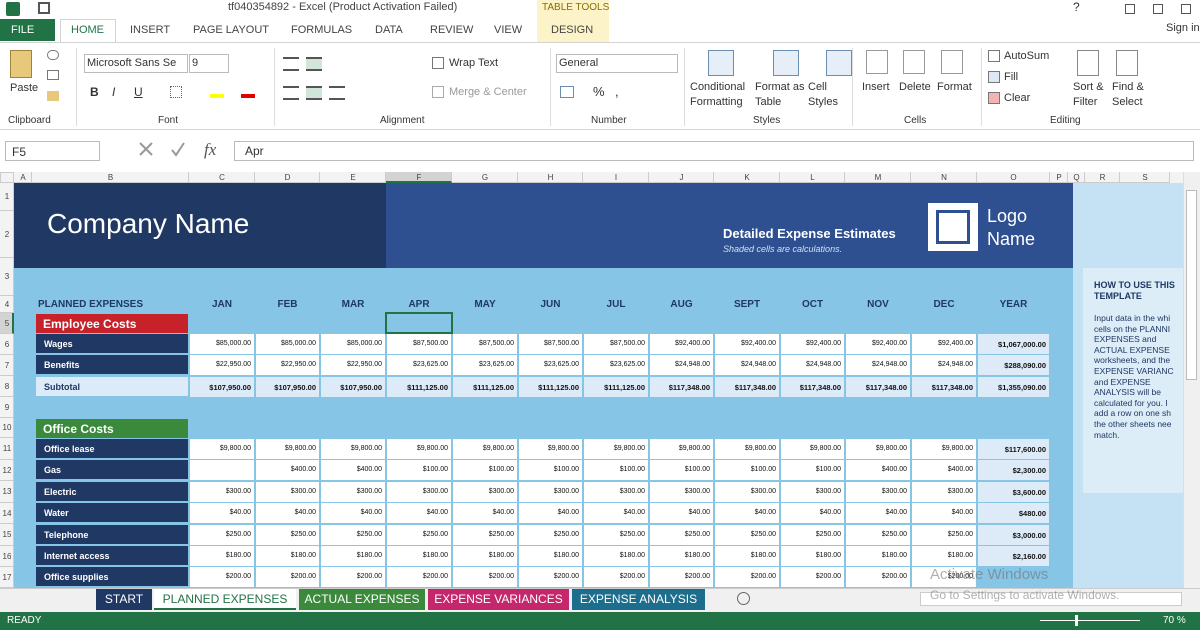  I want to click on formula-input, so click(714, 151).